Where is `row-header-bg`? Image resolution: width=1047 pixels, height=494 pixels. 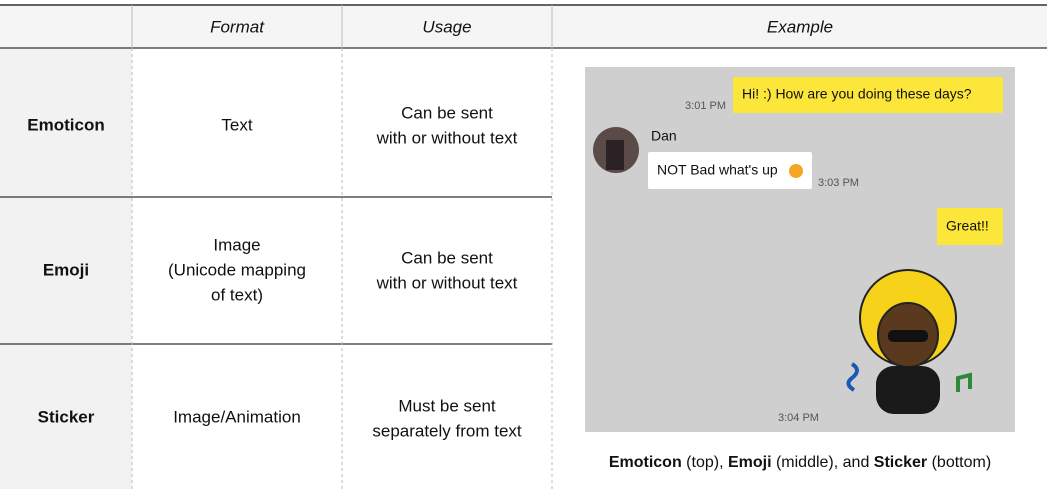
row-header-bg is located at coordinates (66, 268).